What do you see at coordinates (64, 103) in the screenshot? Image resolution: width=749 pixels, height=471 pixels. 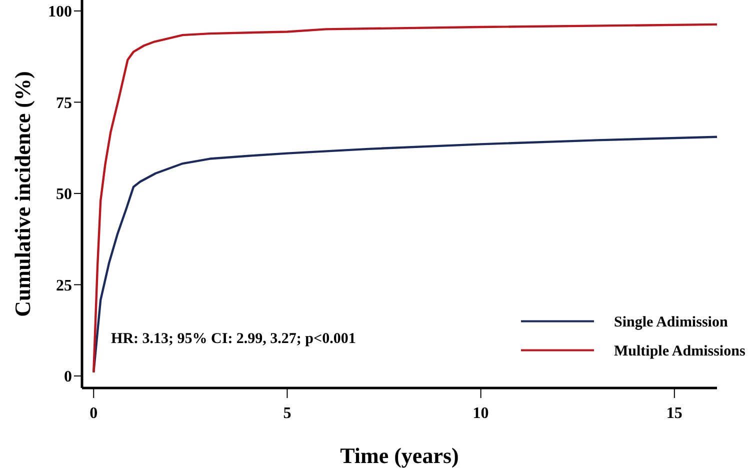 I see `y-tick-label: 75` at bounding box center [64, 103].